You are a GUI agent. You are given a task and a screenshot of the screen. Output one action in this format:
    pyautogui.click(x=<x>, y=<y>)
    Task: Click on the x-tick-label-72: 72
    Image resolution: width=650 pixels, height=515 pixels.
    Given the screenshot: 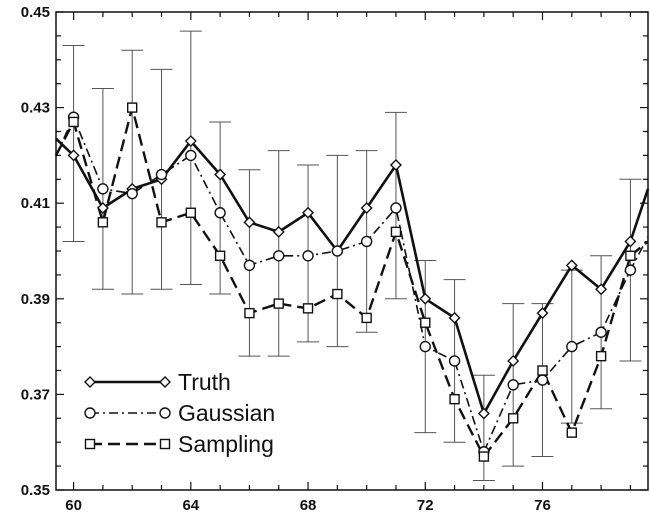 What is the action you would take?
    pyautogui.click(x=425, y=505)
    